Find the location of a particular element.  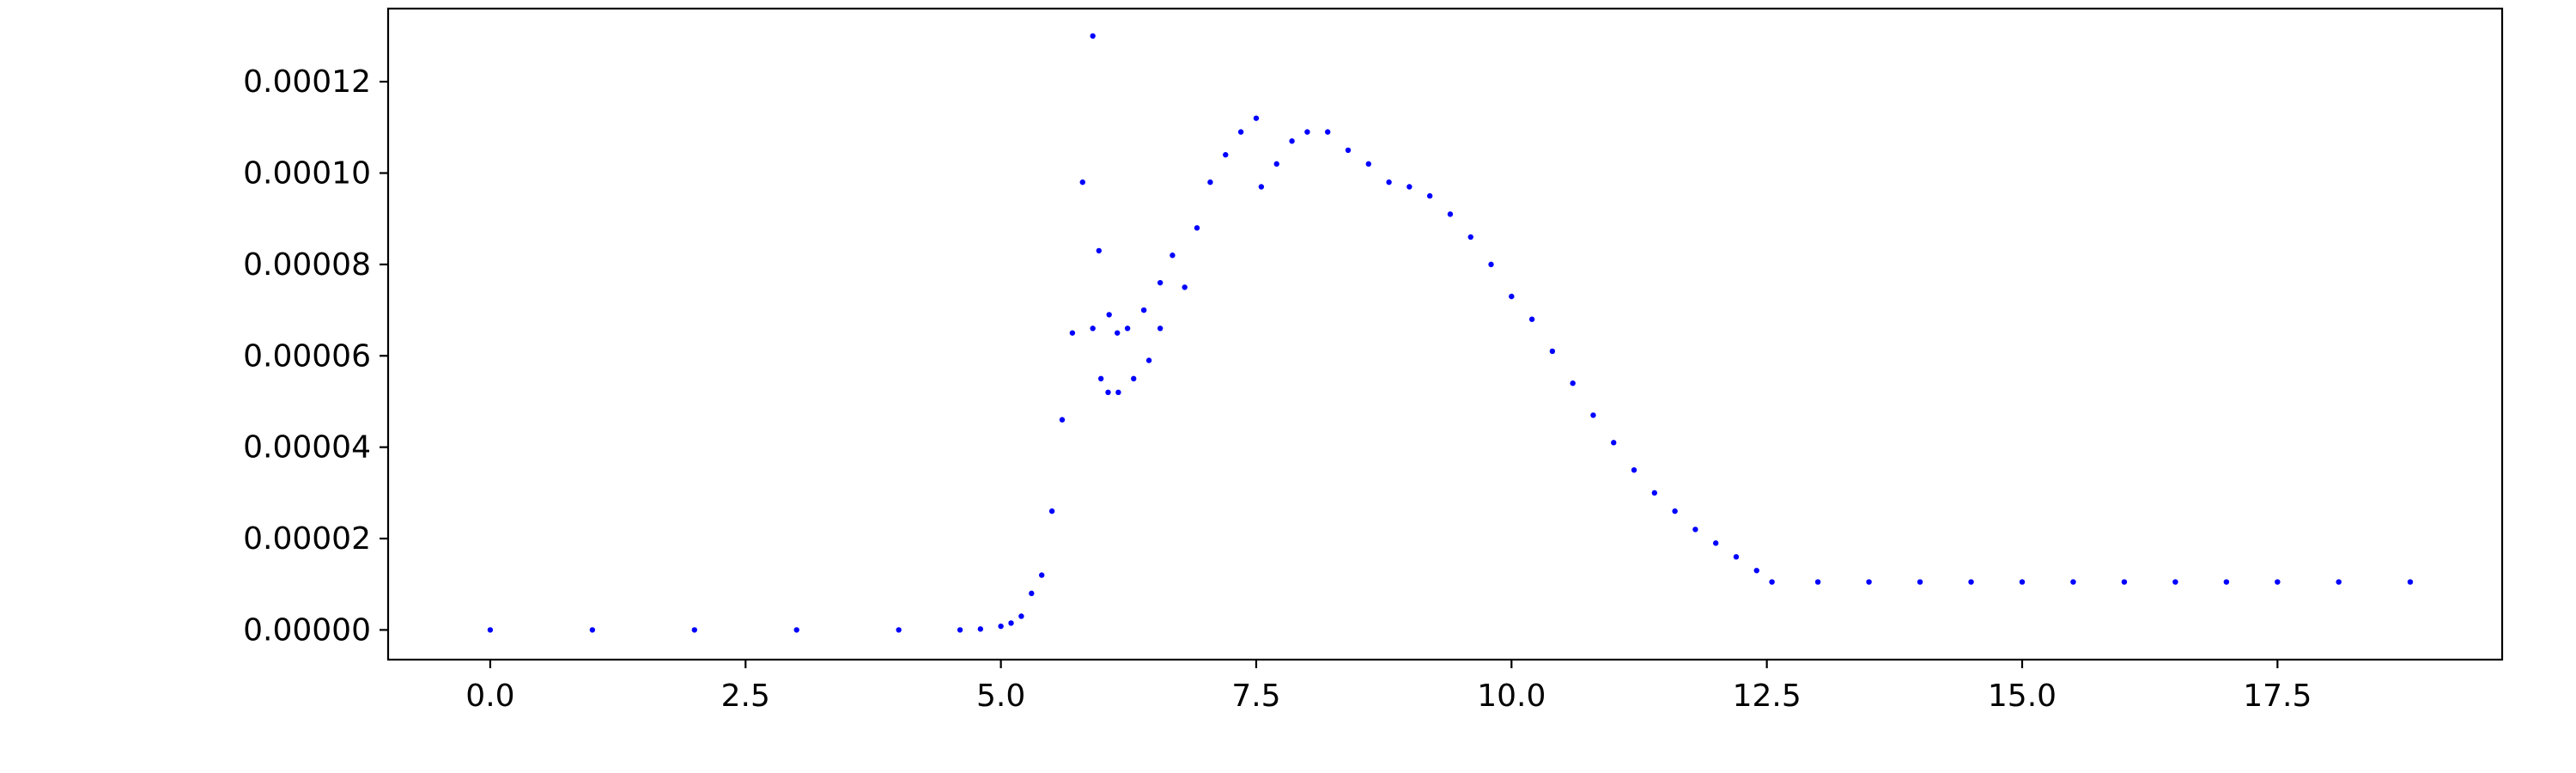

y-tick-label: 0.00000 is located at coordinates (307, 630).